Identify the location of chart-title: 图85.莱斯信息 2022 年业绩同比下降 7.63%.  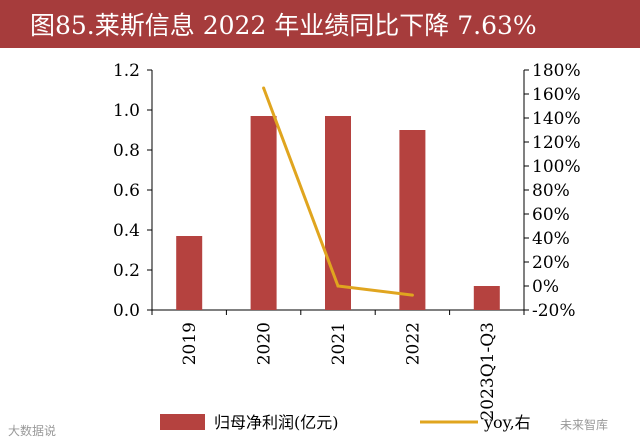
(283, 25).